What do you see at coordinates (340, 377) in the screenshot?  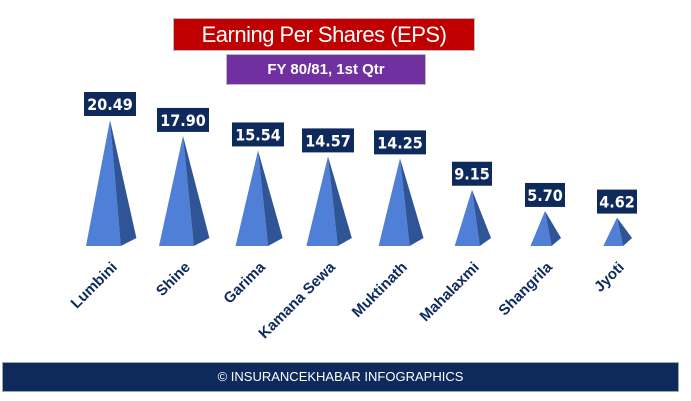 I see `footer-credit: © INSURANCEKHABAR INFOGRAPHICS` at bounding box center [340, 377].